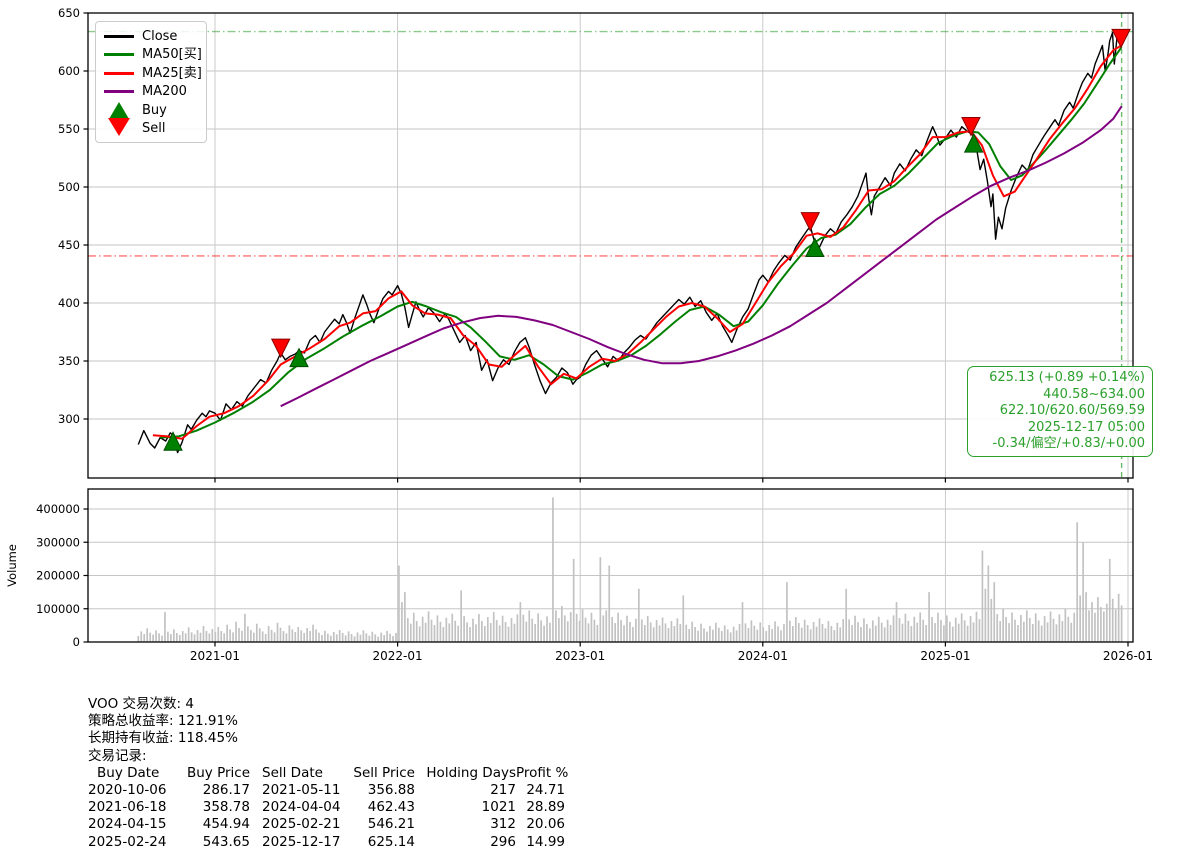 Image resolution: width=1180 pixels, height=857 pixels. Describe the element at coordinates (226, 790) in the screenshot. I see `trade-cell: 286.17` at that location.